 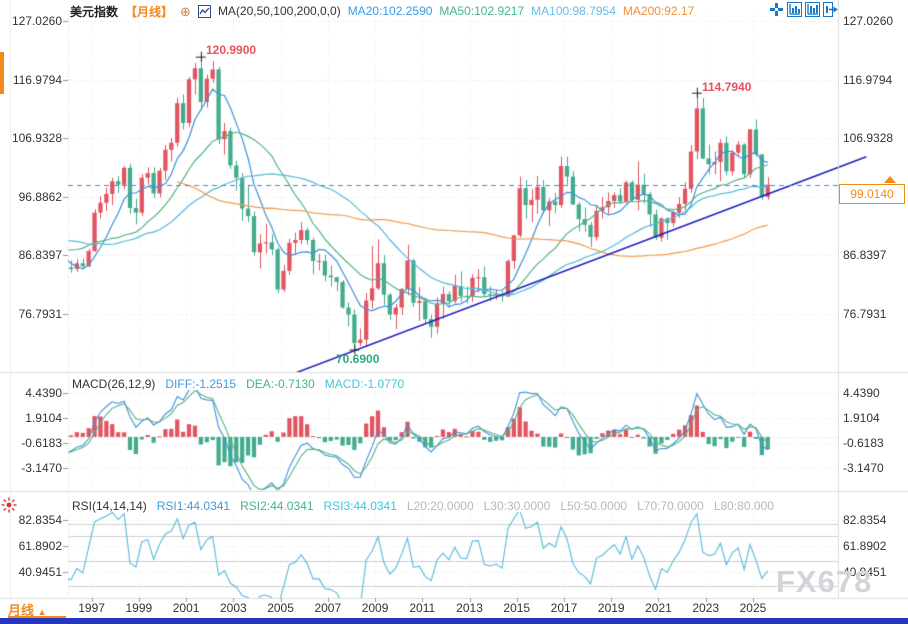 What do you see at coordinates (2, 73) in the screenshot?
I see `left-accent-strip` at bounding box center [2, 73].